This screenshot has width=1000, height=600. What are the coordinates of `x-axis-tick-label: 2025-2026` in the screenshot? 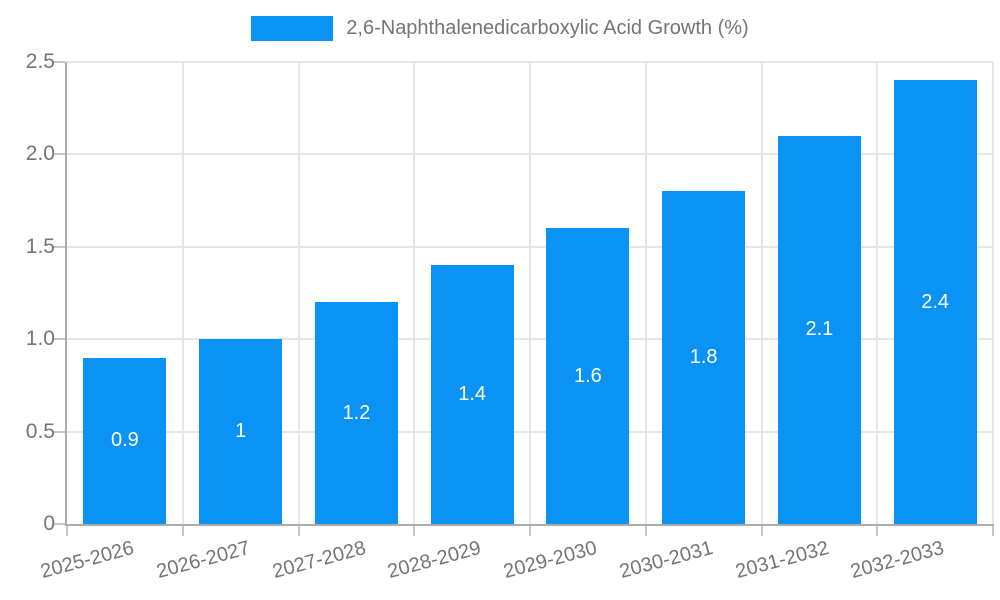 It's located at (87, 560).